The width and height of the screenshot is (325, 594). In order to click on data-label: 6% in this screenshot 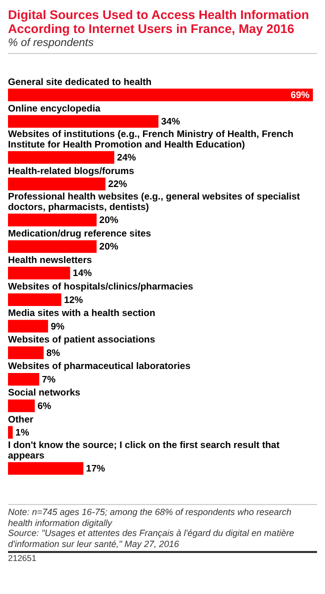, I will do `click(44, 406)`.